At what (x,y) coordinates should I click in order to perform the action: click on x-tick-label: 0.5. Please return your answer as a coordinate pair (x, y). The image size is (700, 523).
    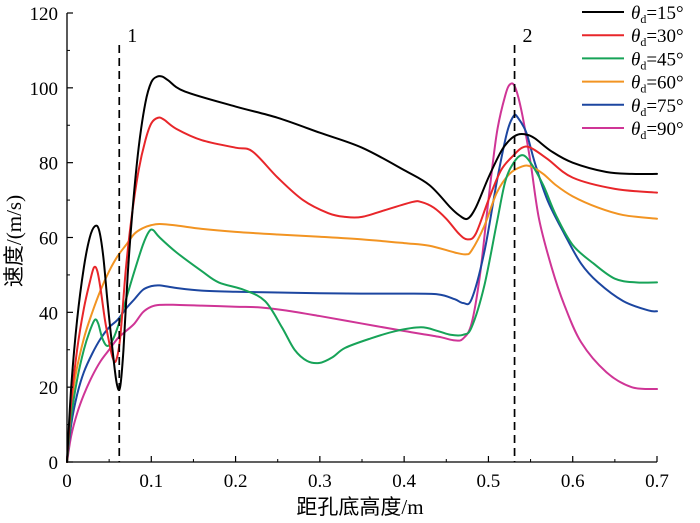
    Looking at the image, I should click on (489, 481).